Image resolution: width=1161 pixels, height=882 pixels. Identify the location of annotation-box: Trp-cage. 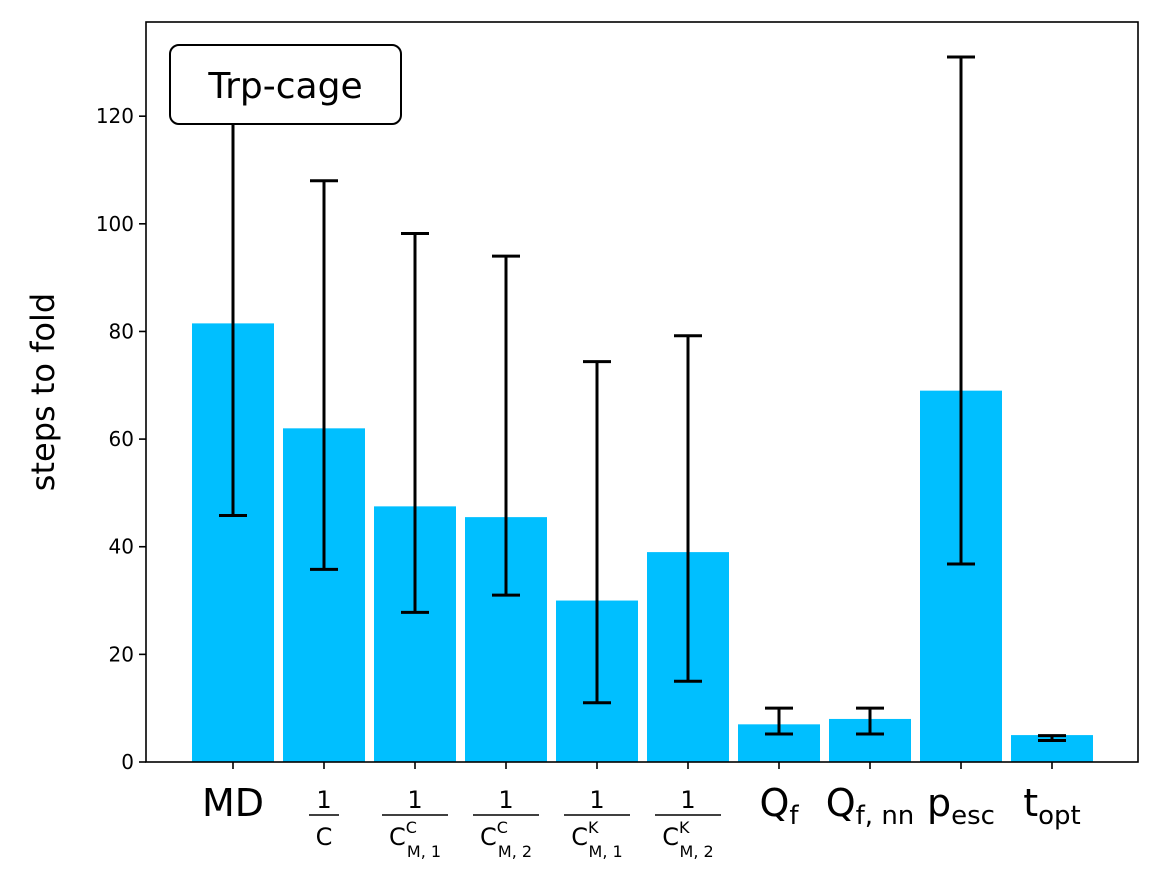
(285, 84).